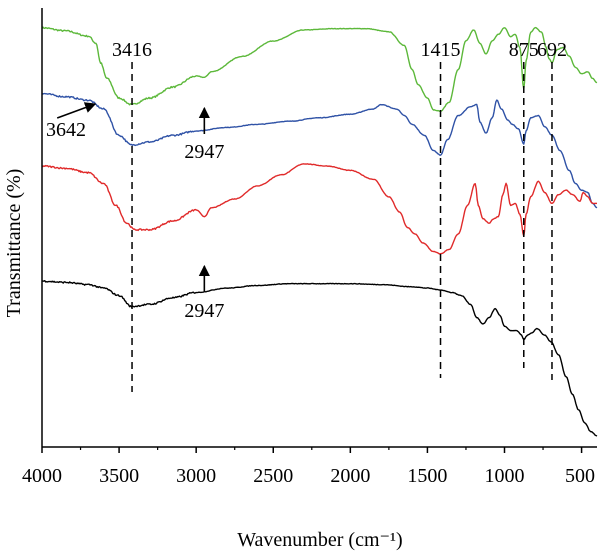  I want to click on x-tick-label-3: 2500, so click(273, 476).